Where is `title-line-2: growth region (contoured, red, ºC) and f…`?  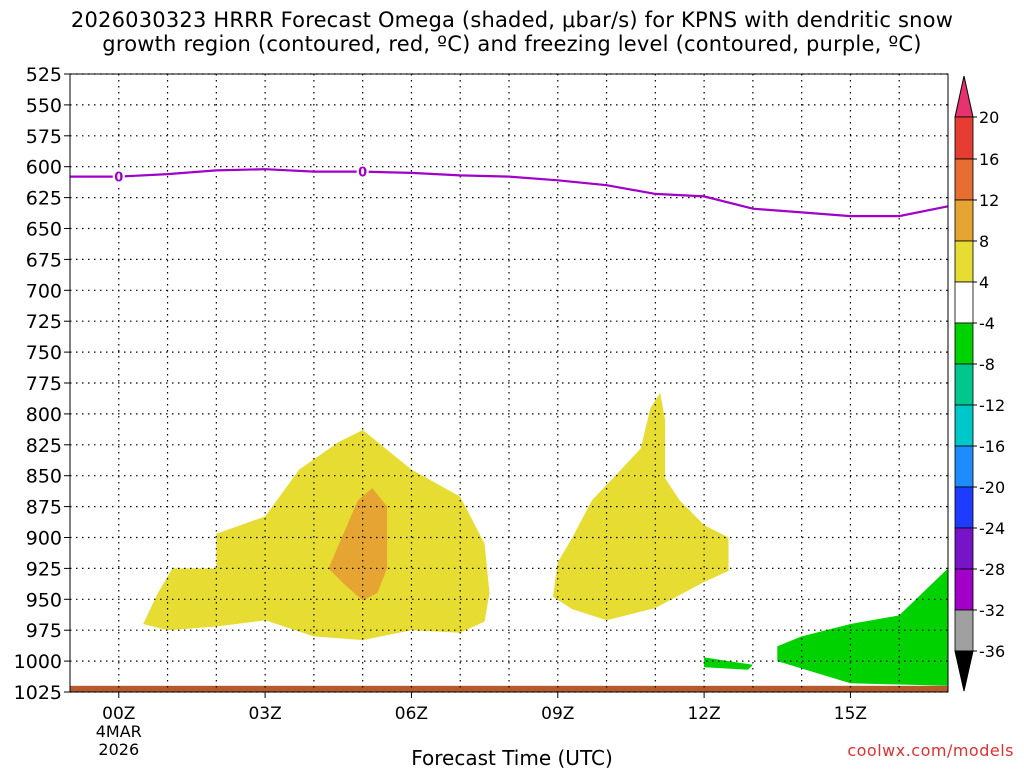 title-line-2: growth region (contoured, red, ºC) and f… is located at coordinates (512, 44).